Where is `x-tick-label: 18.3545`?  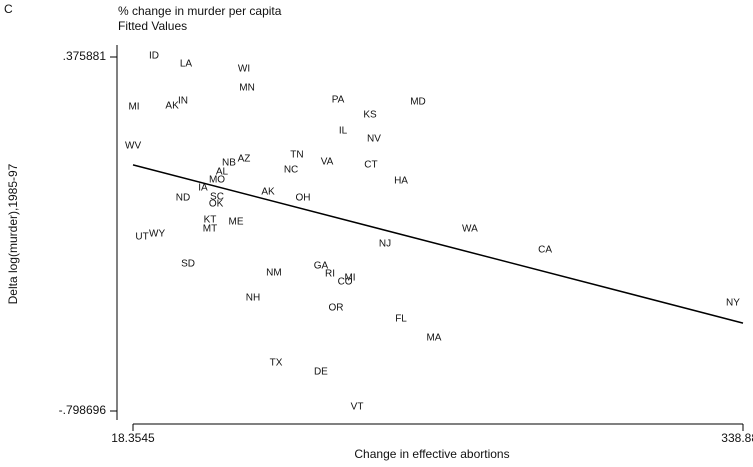
x-tick-label: 18.3545 is located at coordinates (133, 438).